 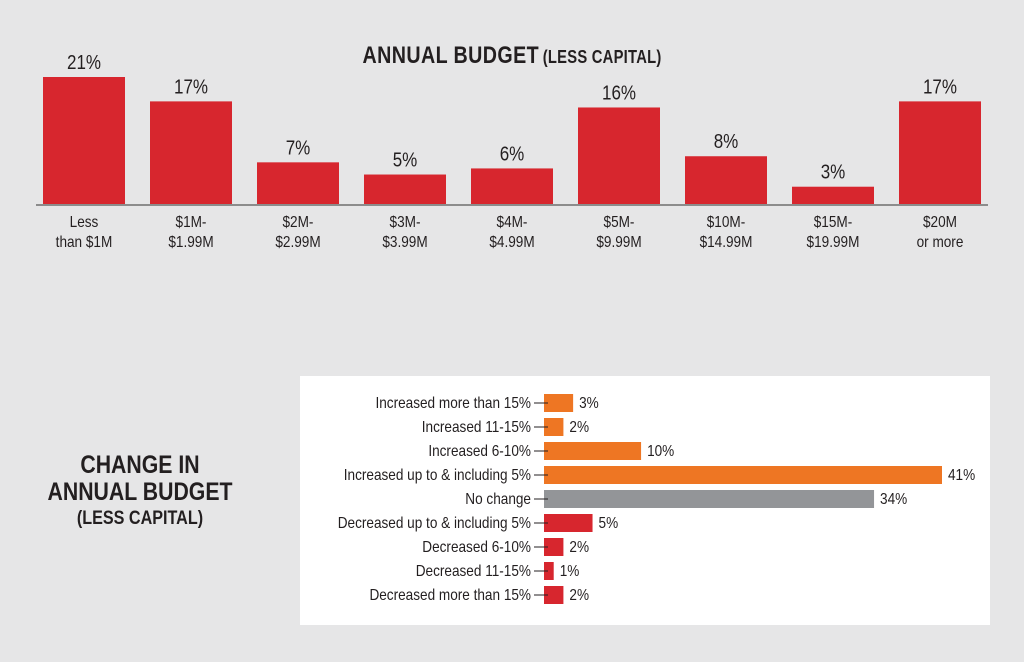 What do you see at coordinates (619, 92) in the screenshot?
I see `budget-value-label: 16%` at bounding box center [619, 92].